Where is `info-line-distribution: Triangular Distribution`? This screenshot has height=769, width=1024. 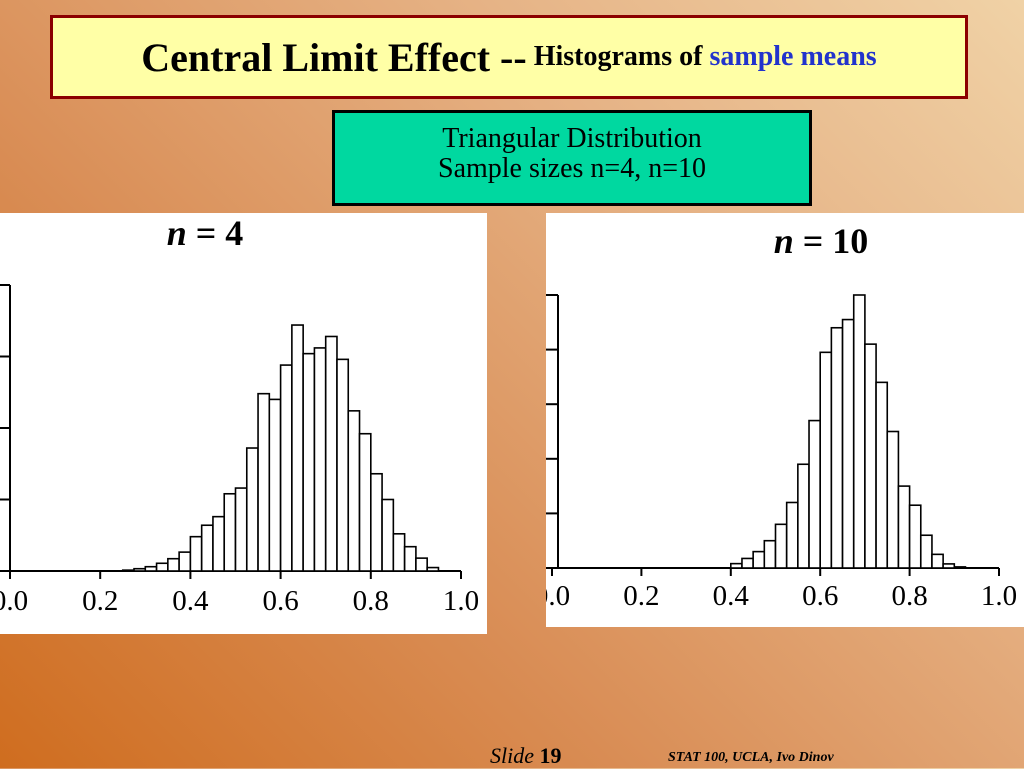
info-line-distribution: Triangular Distribution is located at coordinates (572, 138).